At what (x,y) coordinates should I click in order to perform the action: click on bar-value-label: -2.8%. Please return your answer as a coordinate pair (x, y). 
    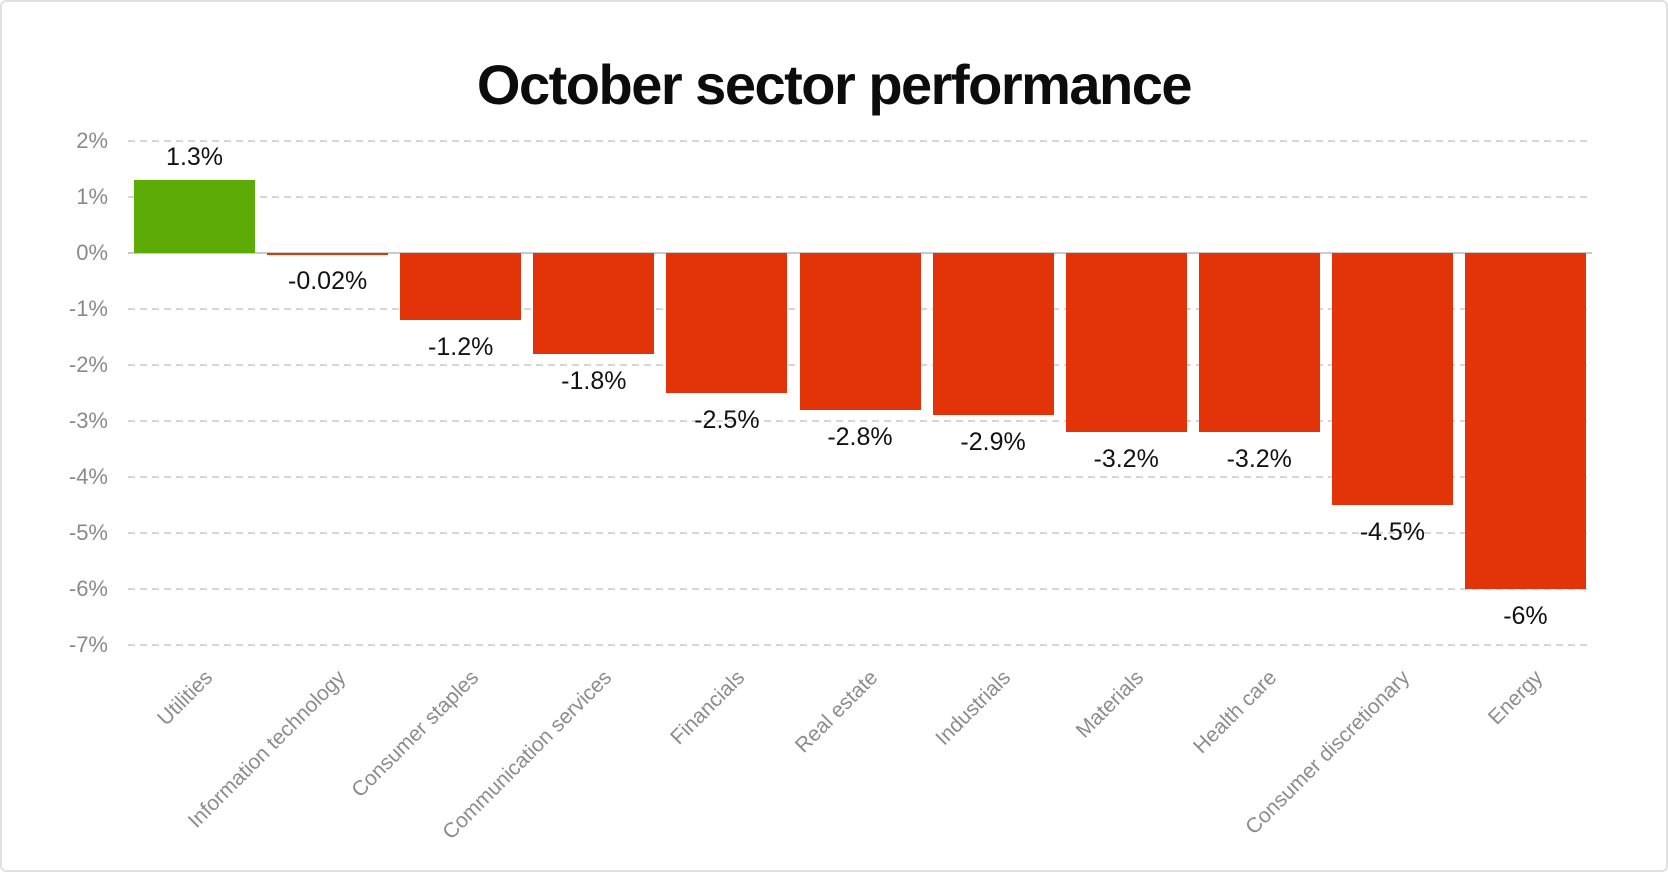
    Looking at the image, I should click on (860, 436).